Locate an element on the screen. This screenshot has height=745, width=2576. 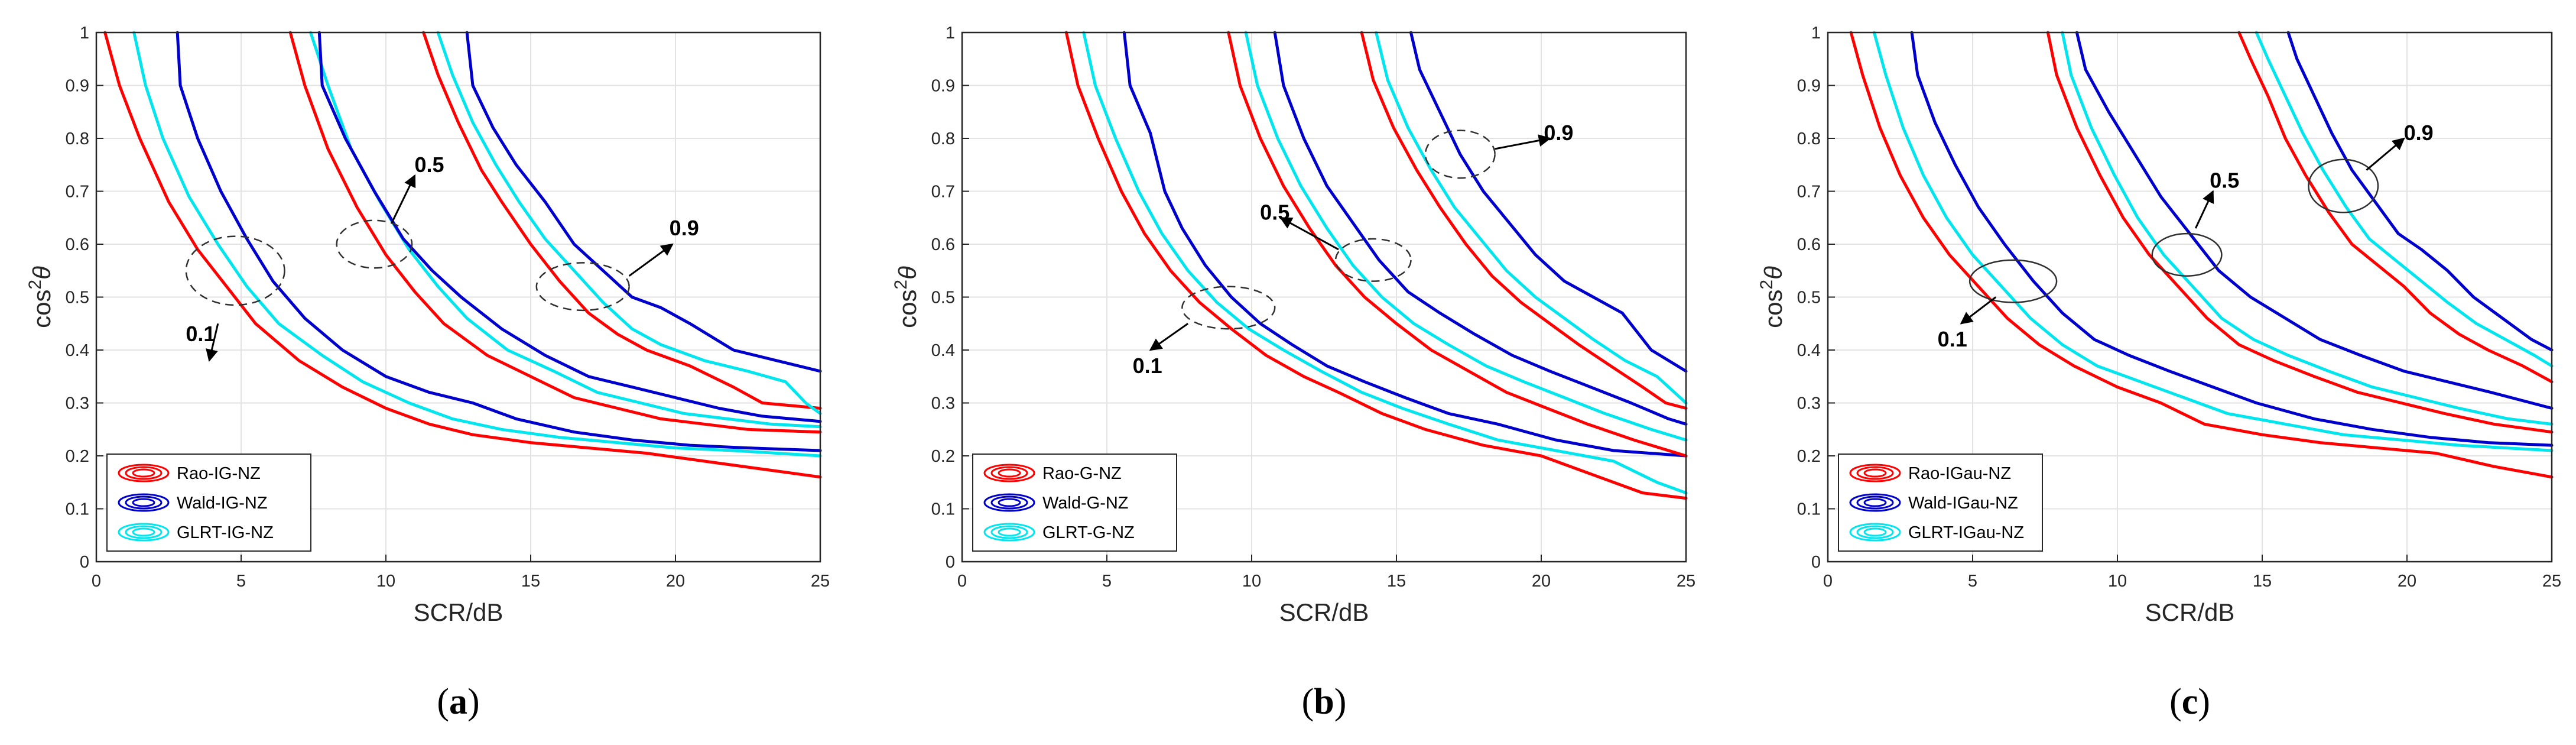
annotation-label: 0.5 is located at coordinates (1274, 212).